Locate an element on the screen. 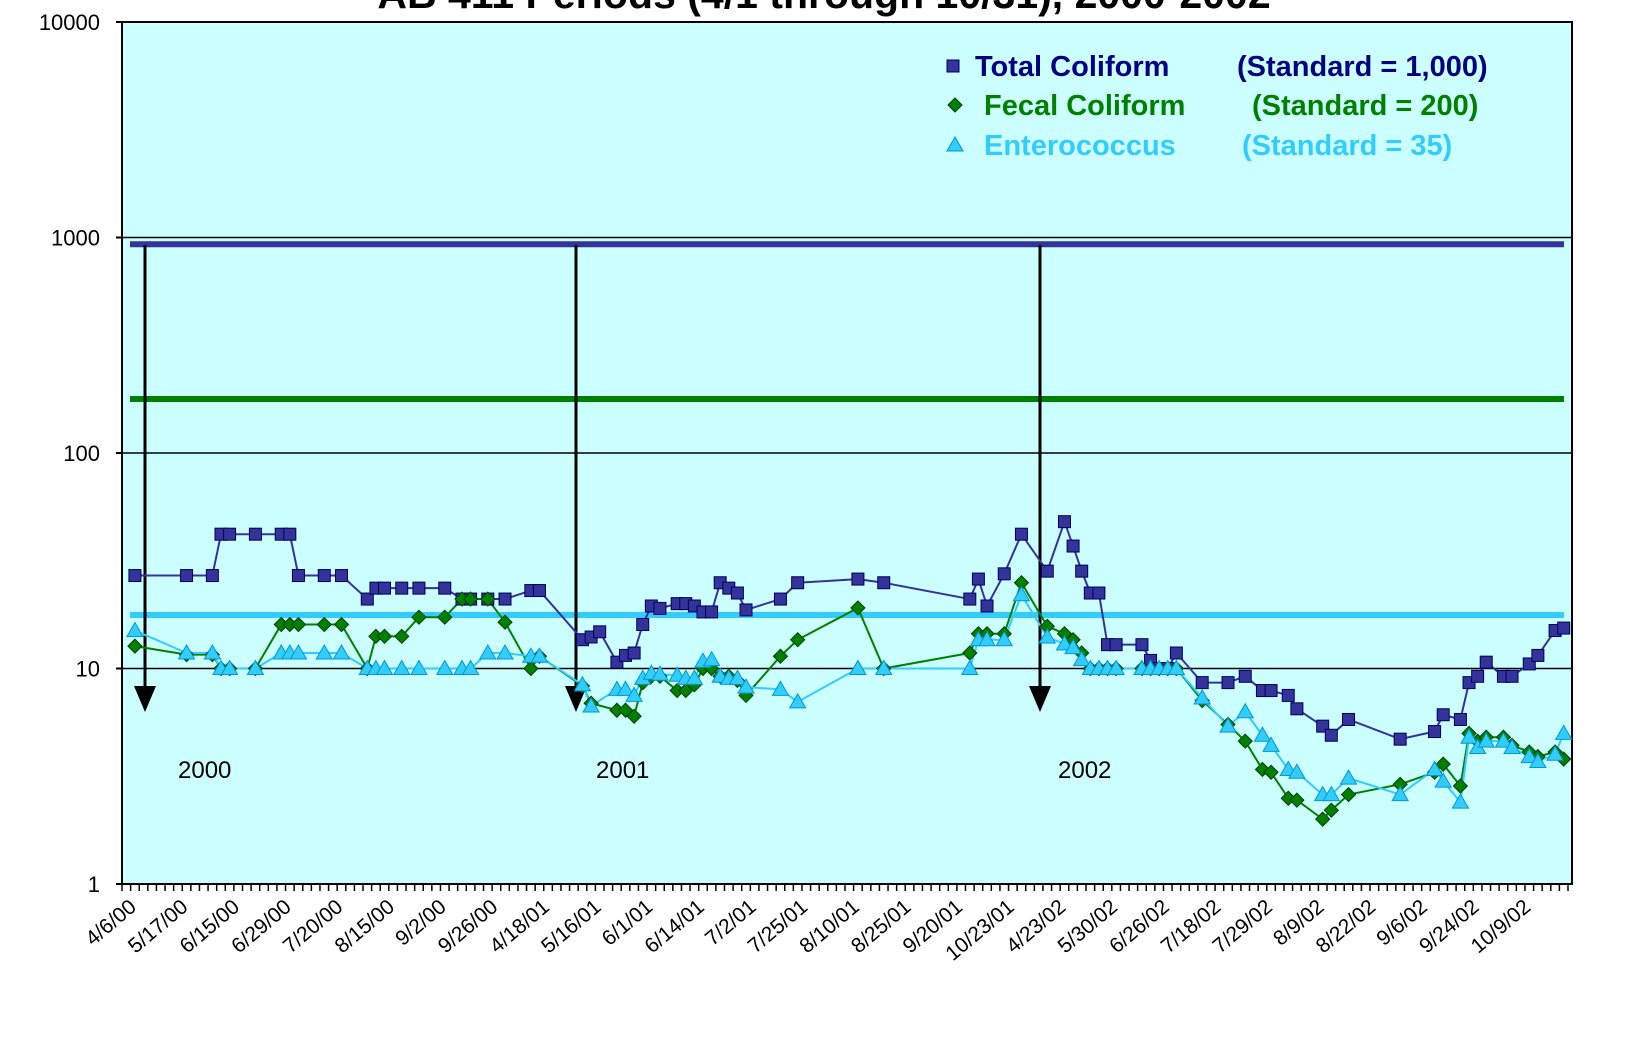  legend-label: Fecal Coliform is located at coordinates (1084, 106).